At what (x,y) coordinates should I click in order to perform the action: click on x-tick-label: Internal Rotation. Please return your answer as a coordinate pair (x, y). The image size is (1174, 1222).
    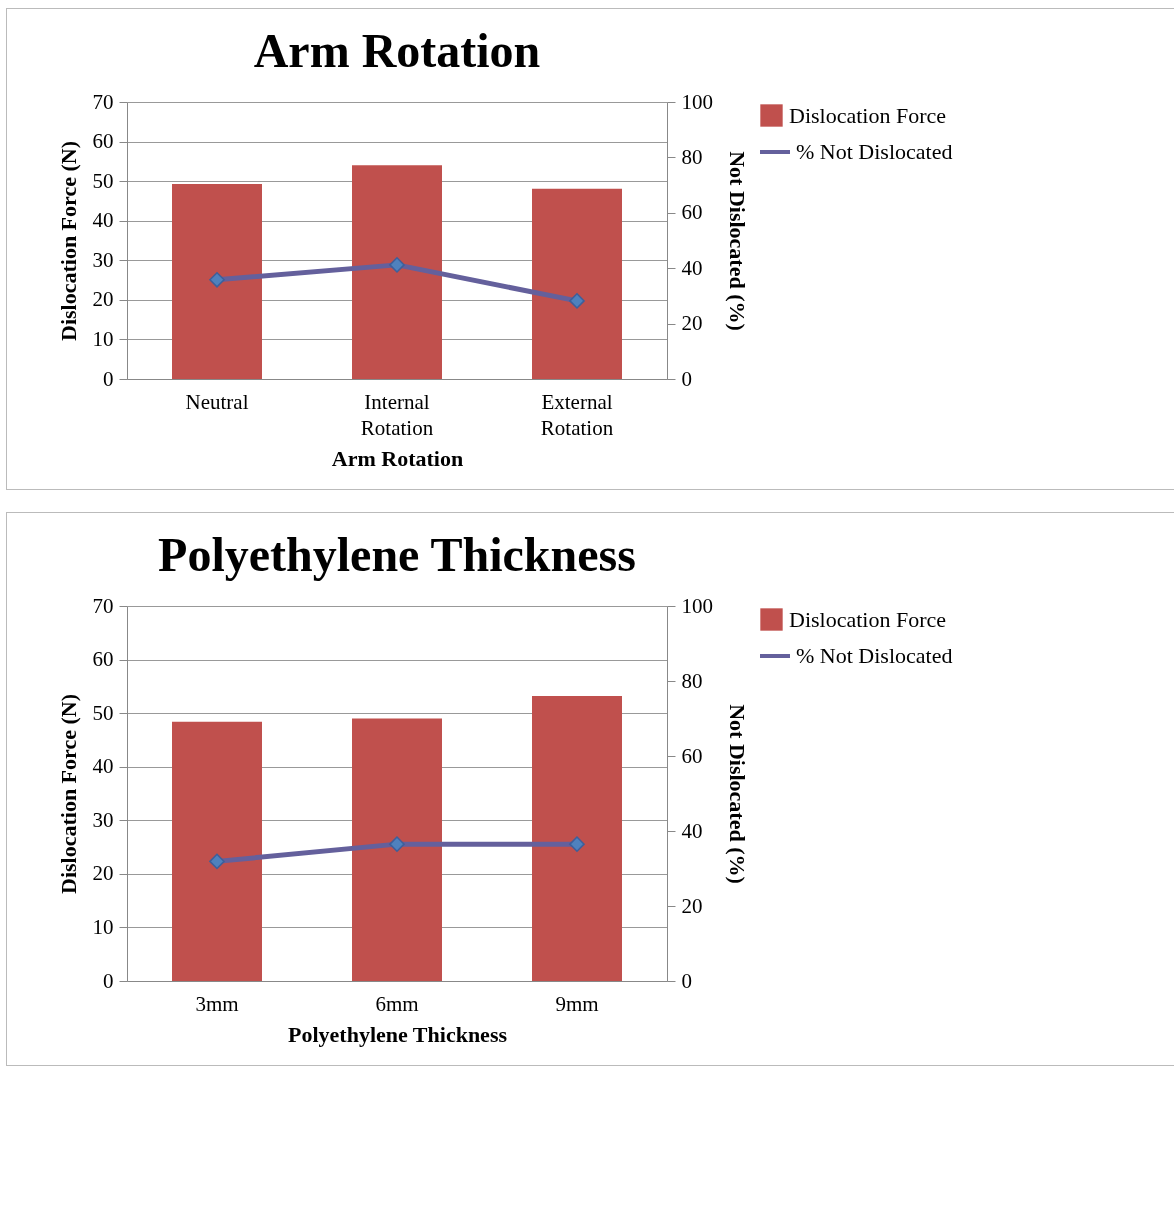
    Looking at the image, I should click on (397, 414).